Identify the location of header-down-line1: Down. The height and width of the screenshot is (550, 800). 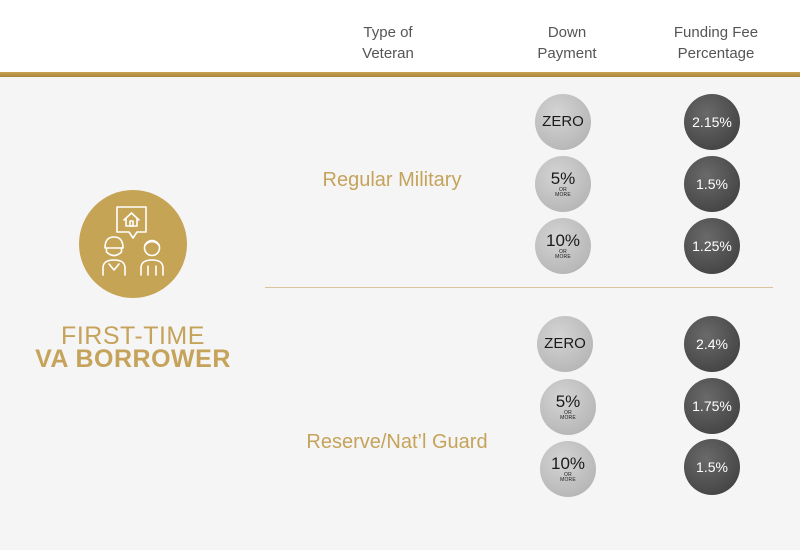
(567, 32).